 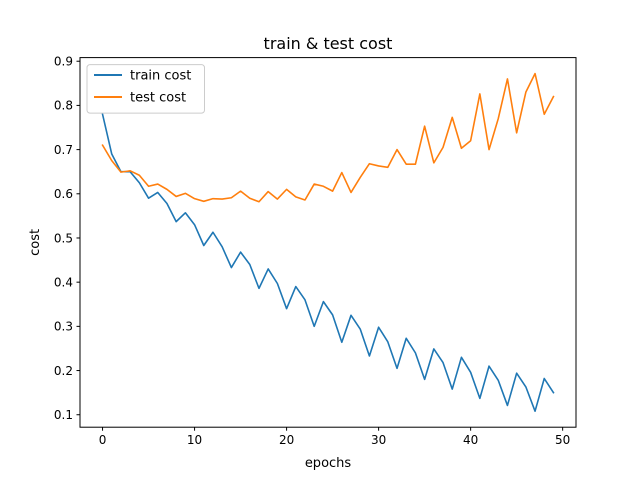 What do you see at coordinates (63, 282) in the screenshot?
I see `y-tick-label: 0.4` at bounding box center [63, 282].